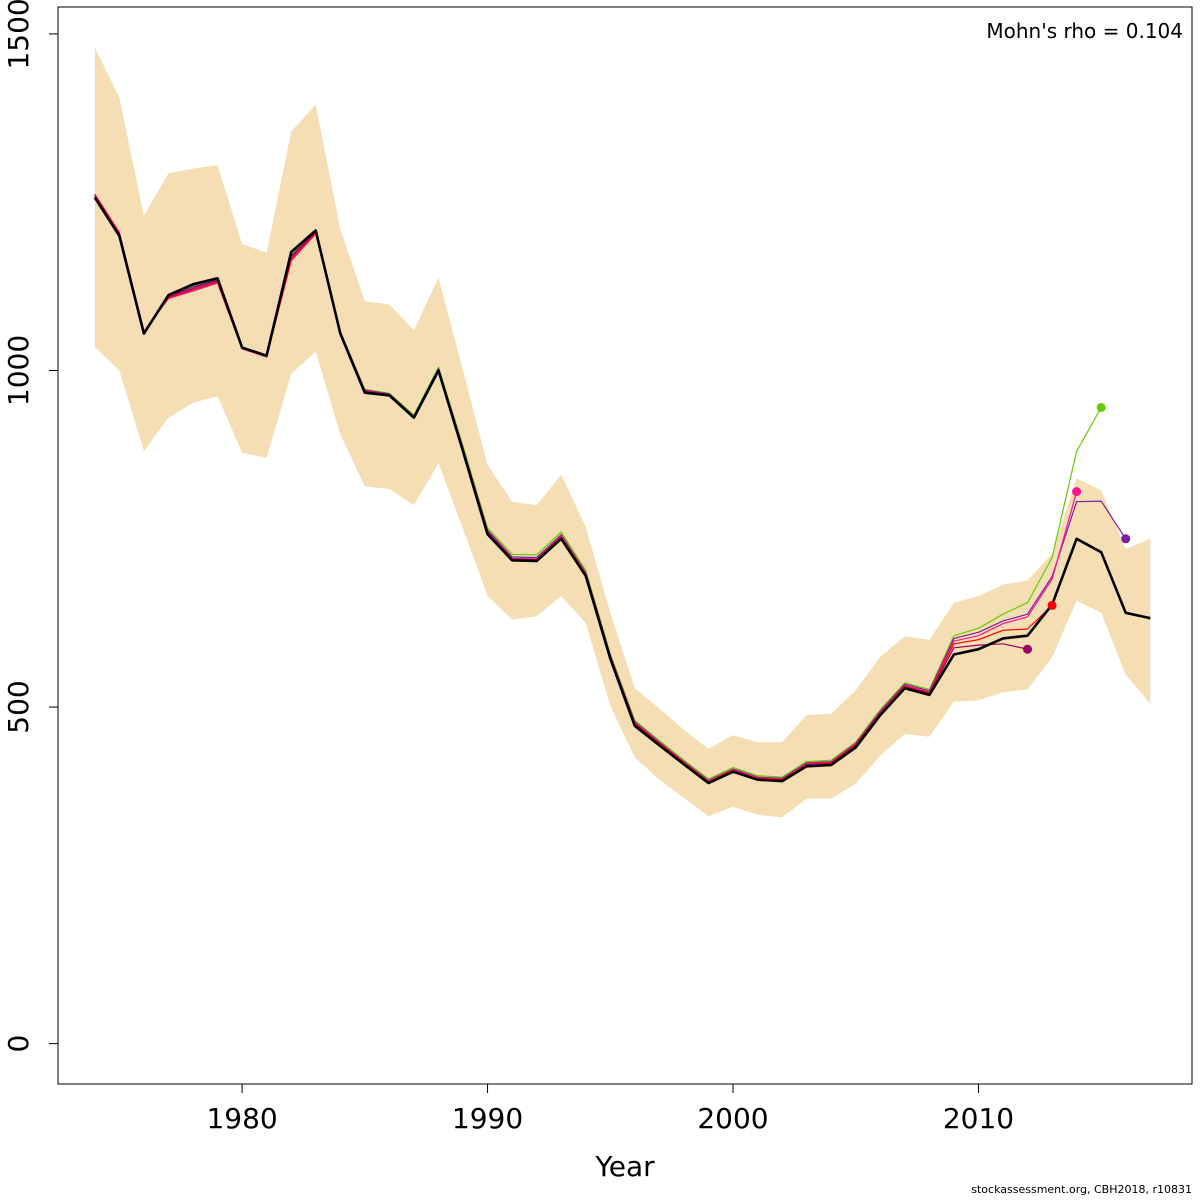  What do you see at coordinates (30, 526) in the screenshot?
I see `y-axis: 0 500 1000 1500` at bounding box center [30, 526].